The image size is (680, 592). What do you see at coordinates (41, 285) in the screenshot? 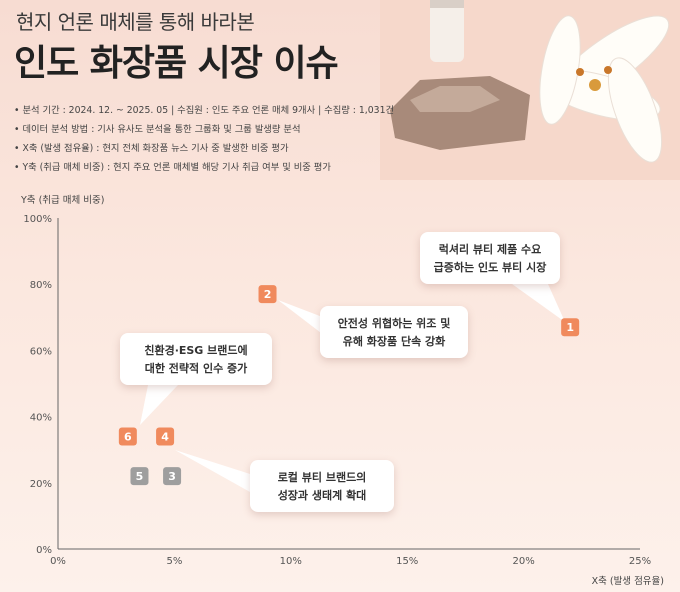
I see `y-tick-label: 80%` at bounding box center [41, 285].